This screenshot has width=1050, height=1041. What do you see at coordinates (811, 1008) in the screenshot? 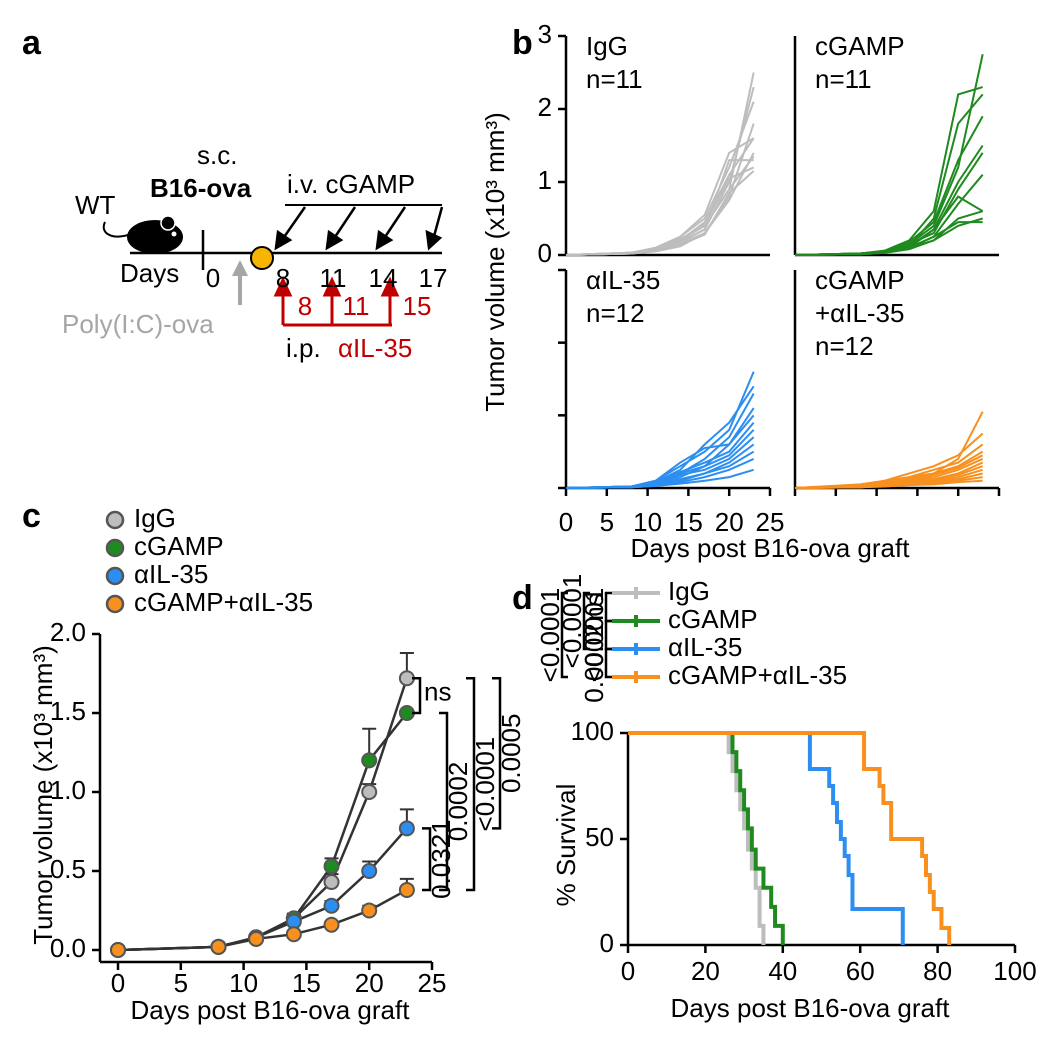
I see `x-axis-label: Days post B16-ova graft` at bounding box center [811, 1008].